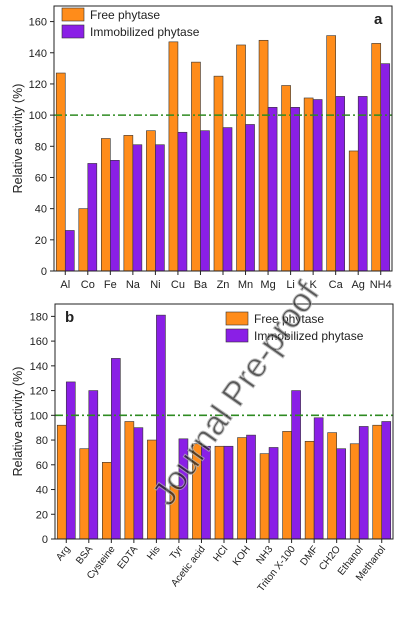  Describe the element at coordinates (313, 285) in the screenshot. I see `x-tick-label: K` at that location.